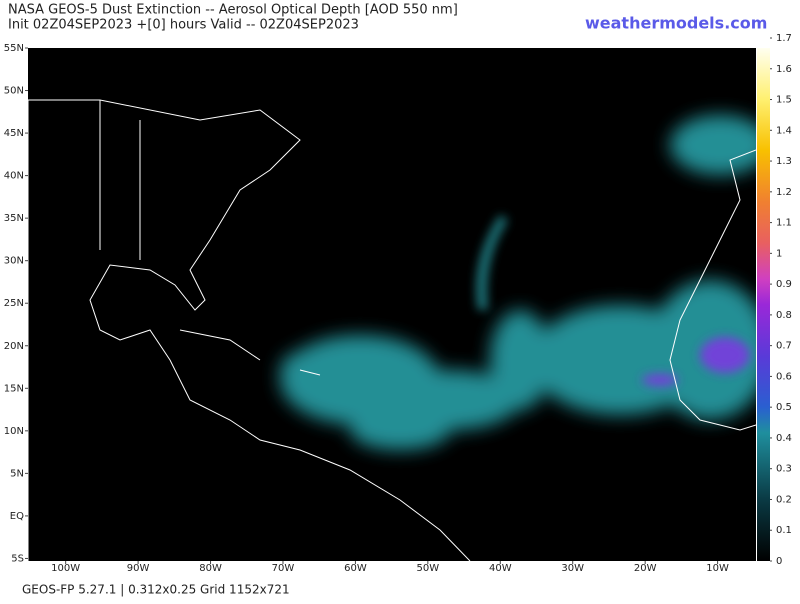 This screenshot has height=604, width=800. Describe the element at coordinates (784, 315) in the screenshot. I see `colorbar-label: 0.8` at that location.